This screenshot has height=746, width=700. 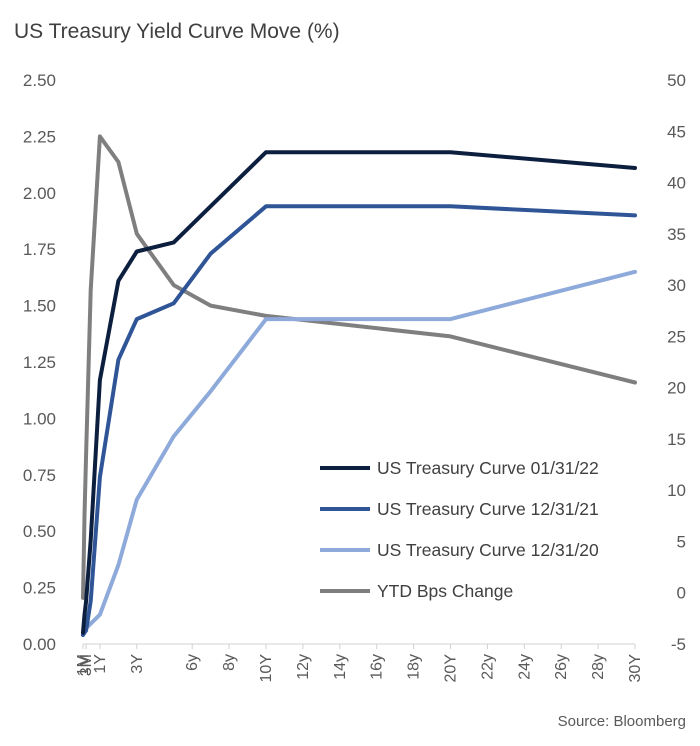 What do you see at coordinates (177, 31) in the screenshot?
I see `chart-title: US Treasury Yield Curve Move (%)` at bounding box center [177, 31].